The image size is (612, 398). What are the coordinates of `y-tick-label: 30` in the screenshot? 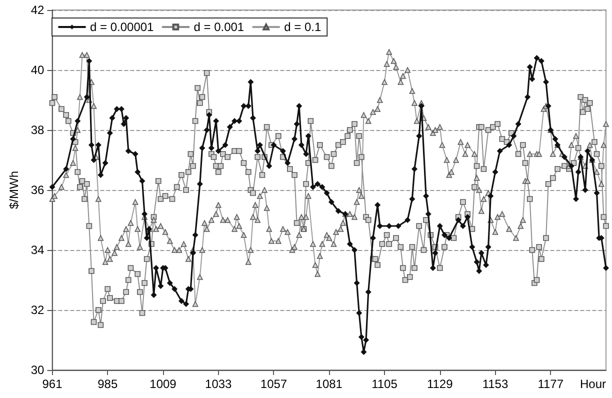 It's located at (37, 370).